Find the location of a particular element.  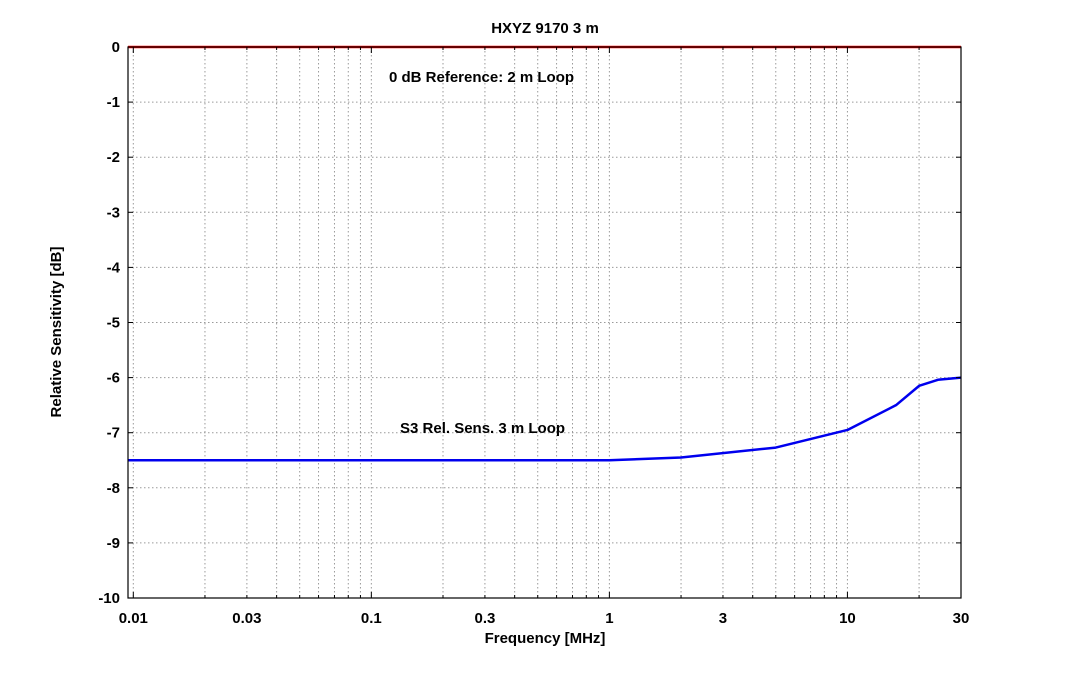

x-axis-label: Frequency [MHz] is located at coordinates (545, 638).